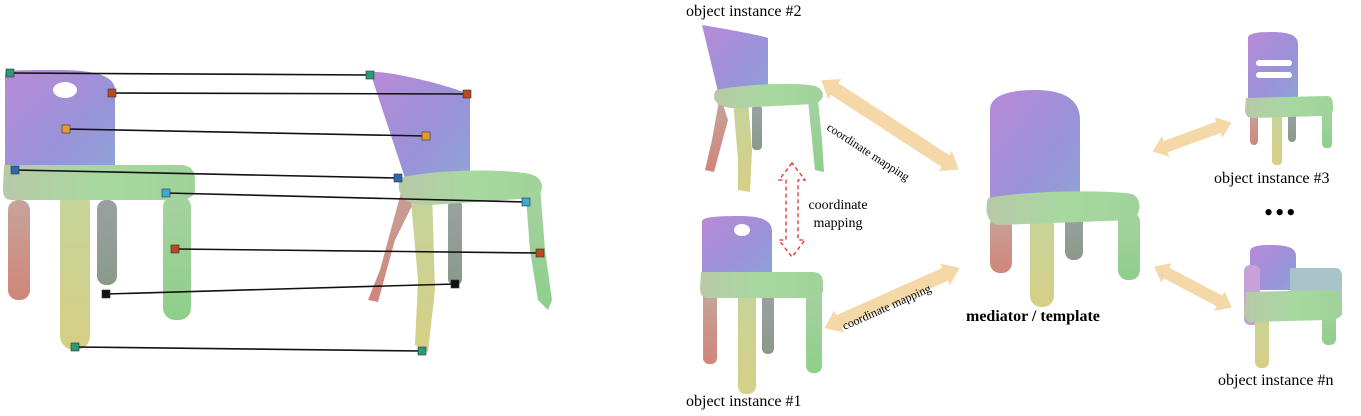 This screenshot has width=1361, height=416. Describe the element at coordinates (455, 284) in the screenshot. I see `marker-black-b7` at that location.